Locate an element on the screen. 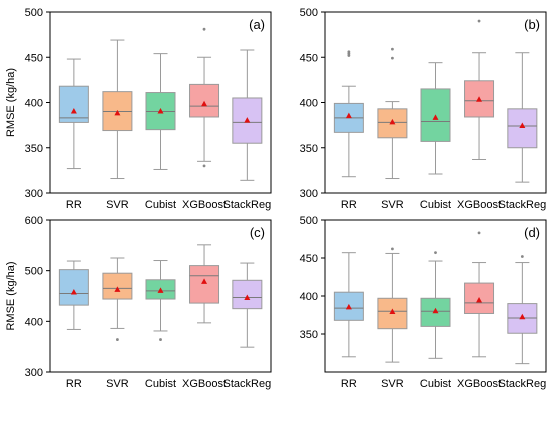 This screenshot has width=550, height=424. panel-label: (d) is located at coordinates (532, 232).